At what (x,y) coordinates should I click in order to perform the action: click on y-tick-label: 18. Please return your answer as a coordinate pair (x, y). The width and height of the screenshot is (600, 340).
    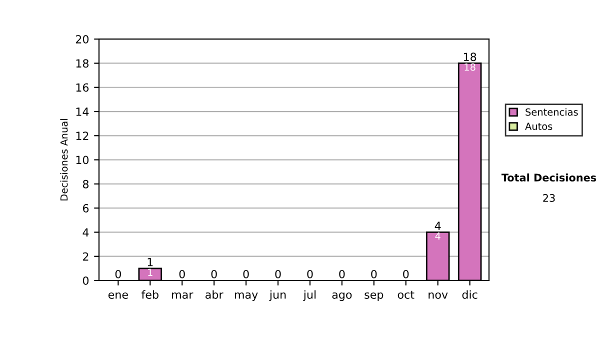
    Looking at the image, I should click on (82, 63).